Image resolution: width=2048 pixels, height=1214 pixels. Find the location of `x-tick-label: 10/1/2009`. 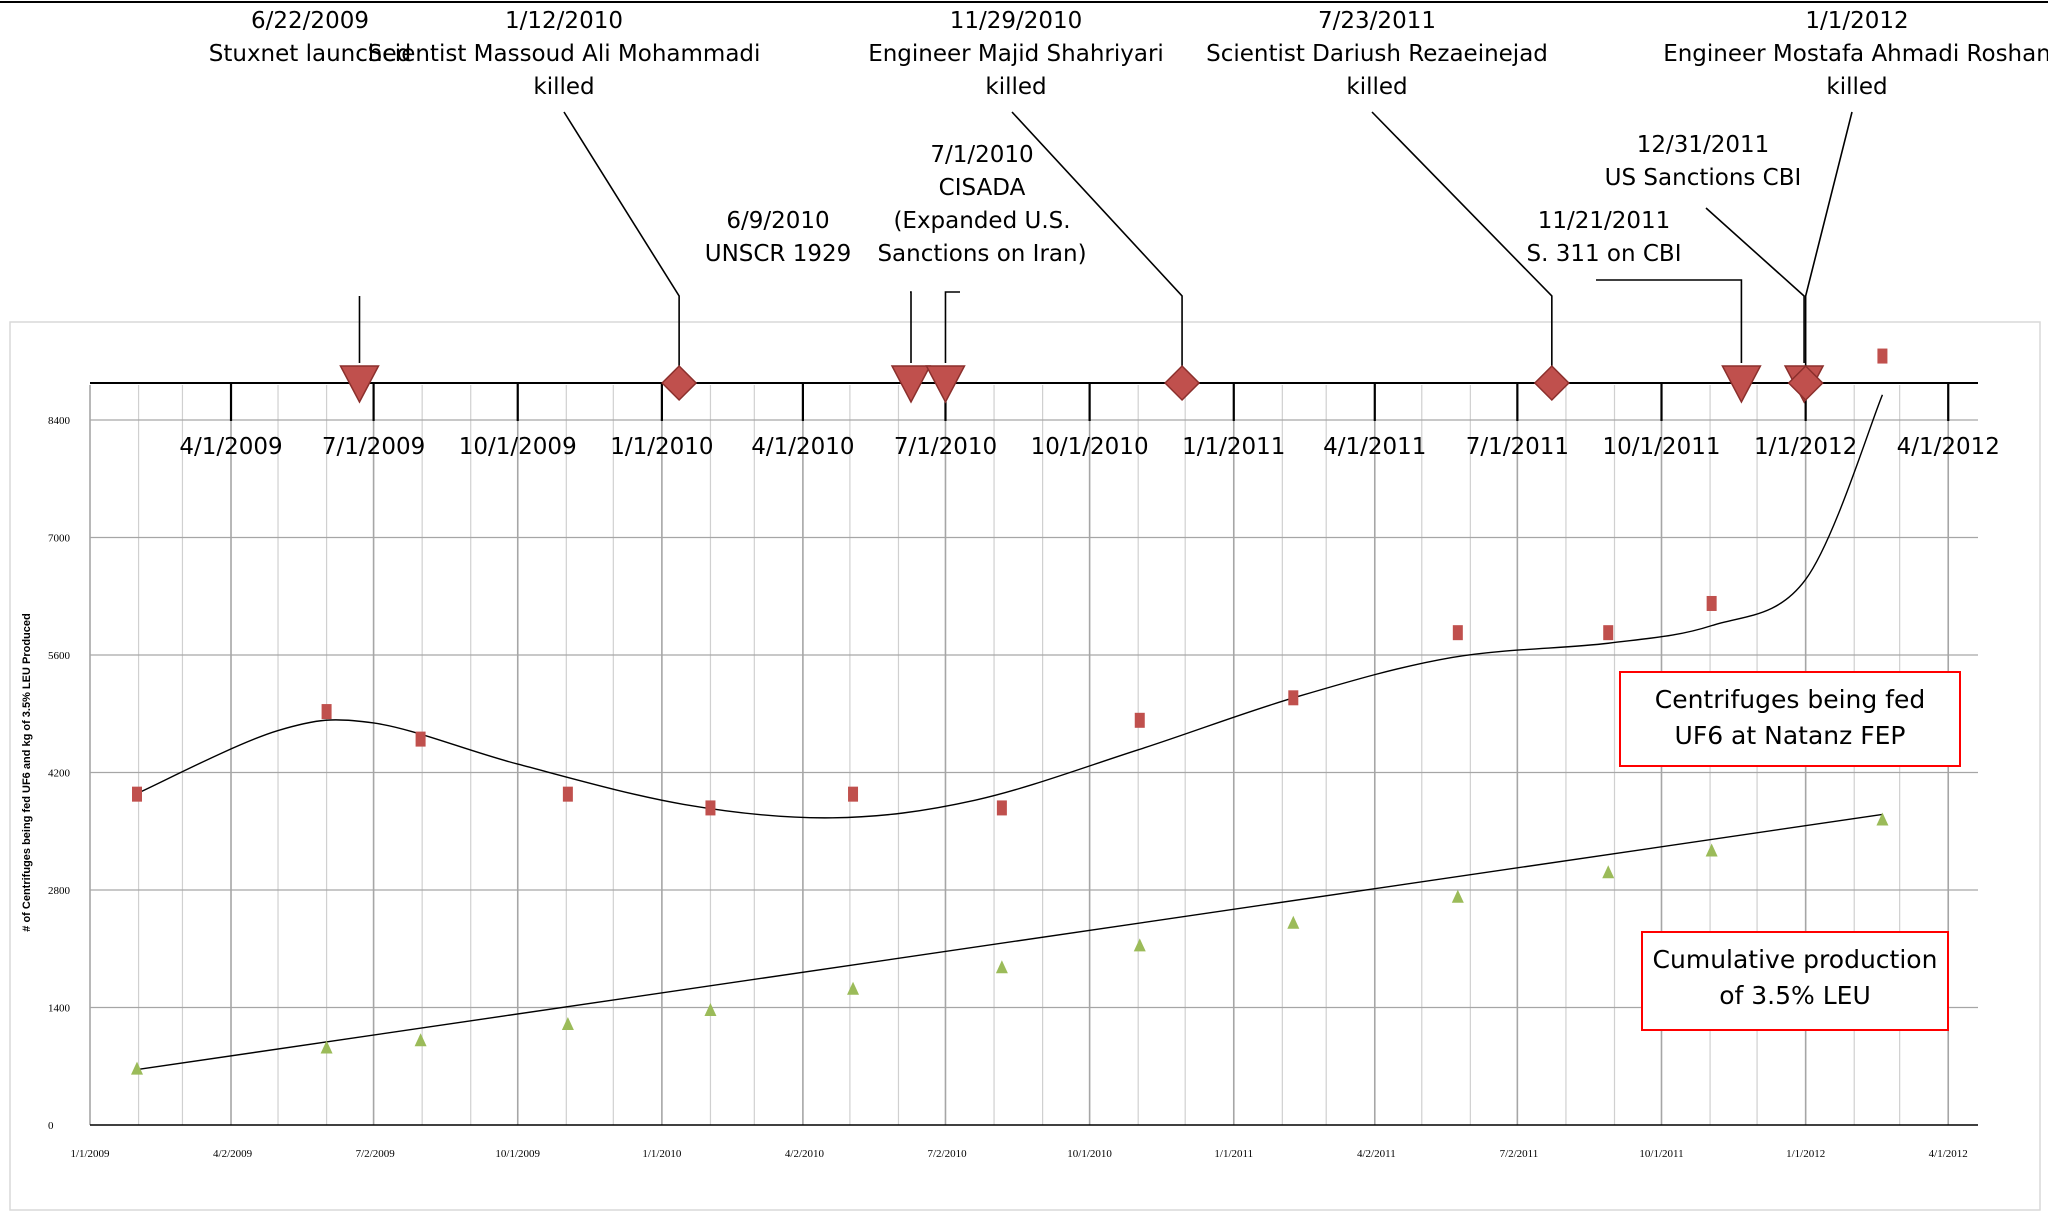

x-tick-label: 10/1/2009 is located at coordinates (517, 1154).